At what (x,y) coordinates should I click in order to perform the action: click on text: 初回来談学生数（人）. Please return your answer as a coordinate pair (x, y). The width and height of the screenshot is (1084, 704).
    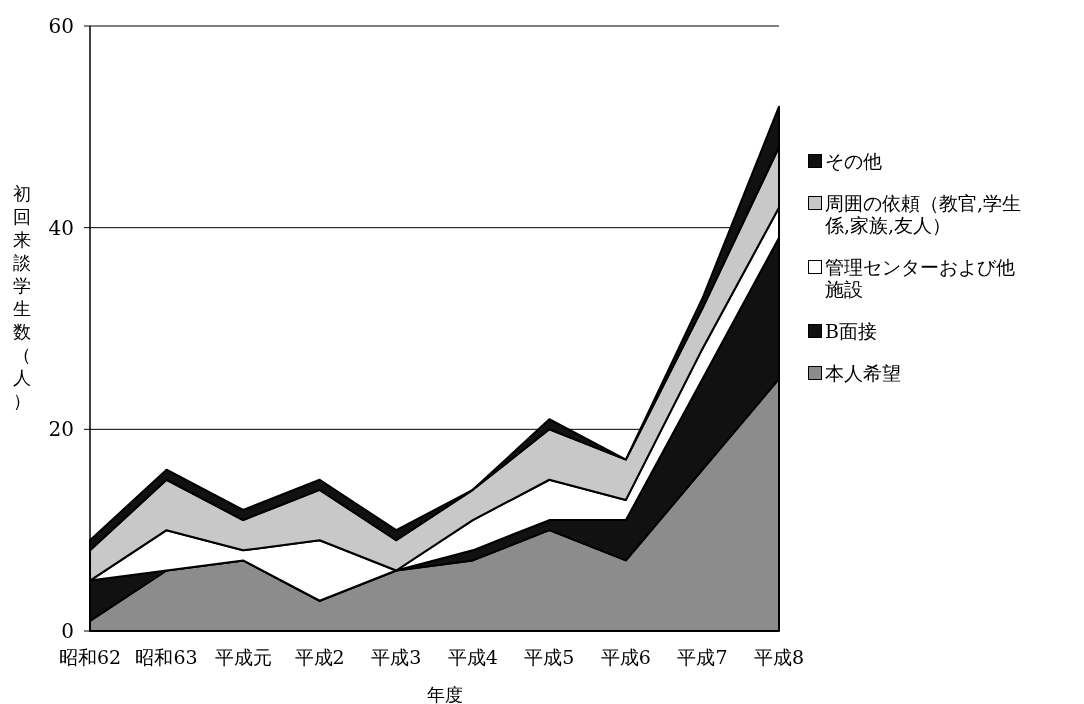
    Looking at the image, I should click on (22, 297).